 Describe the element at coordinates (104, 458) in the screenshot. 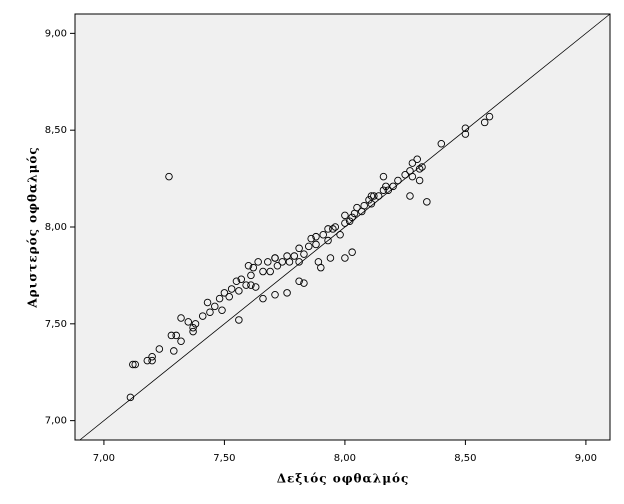

I see `x-tick-label: 7,00` at that location.